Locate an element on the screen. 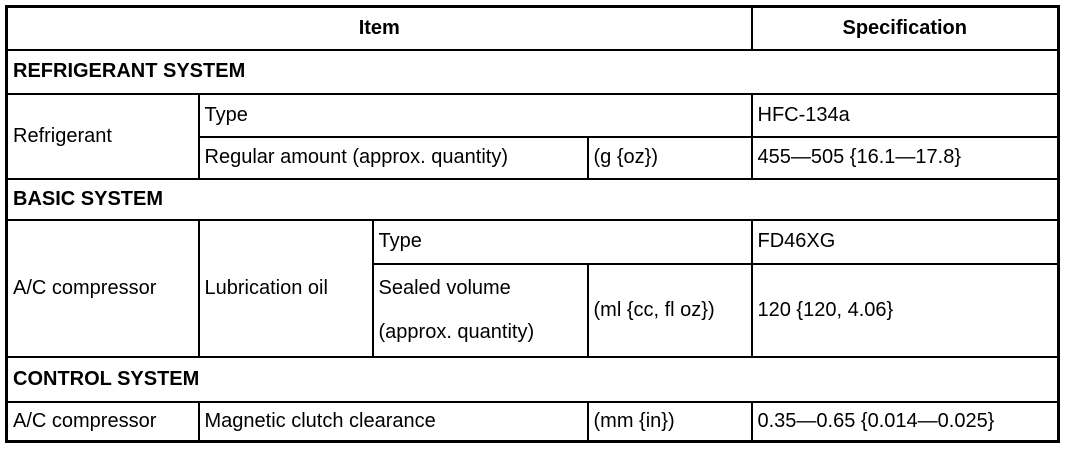  unit-label: (ml {cc, fl oz}) is located at coordinates (669, 310).